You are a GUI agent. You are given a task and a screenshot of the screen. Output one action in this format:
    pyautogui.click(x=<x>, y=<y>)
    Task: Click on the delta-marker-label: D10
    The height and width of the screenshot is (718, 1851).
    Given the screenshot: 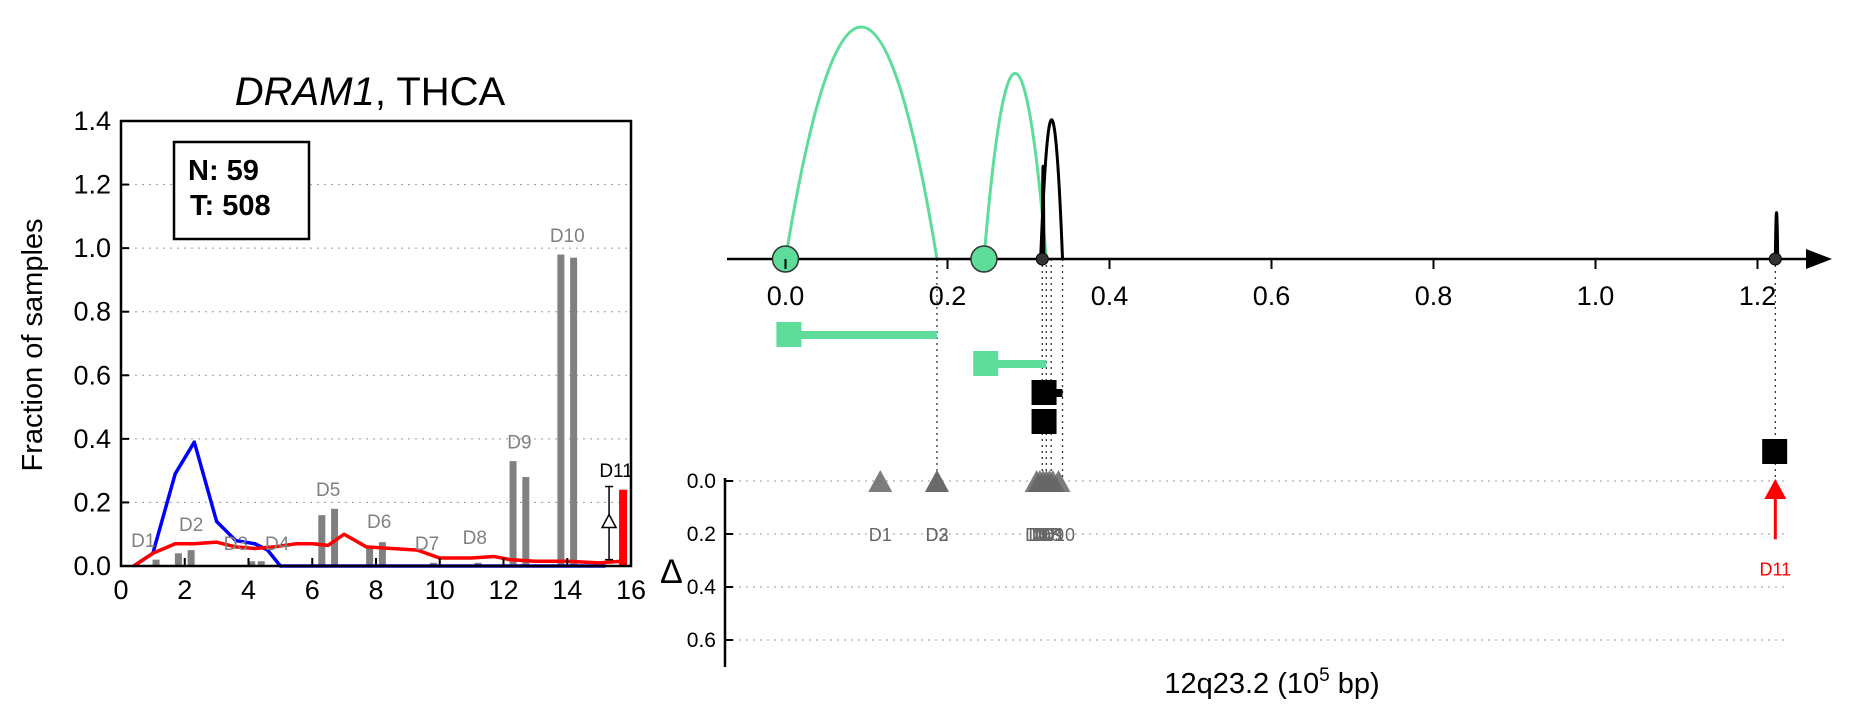 What is the action you would take?
    pyautogui.click(x=1058, y=535)
    